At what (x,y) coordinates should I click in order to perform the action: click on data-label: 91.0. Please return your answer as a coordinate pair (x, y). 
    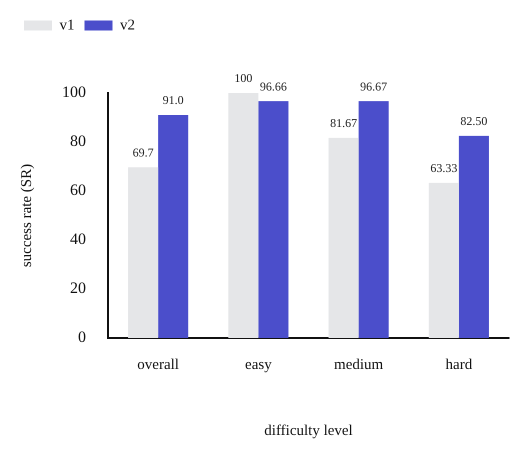
    Looking at the image, I should click on (173, 100).